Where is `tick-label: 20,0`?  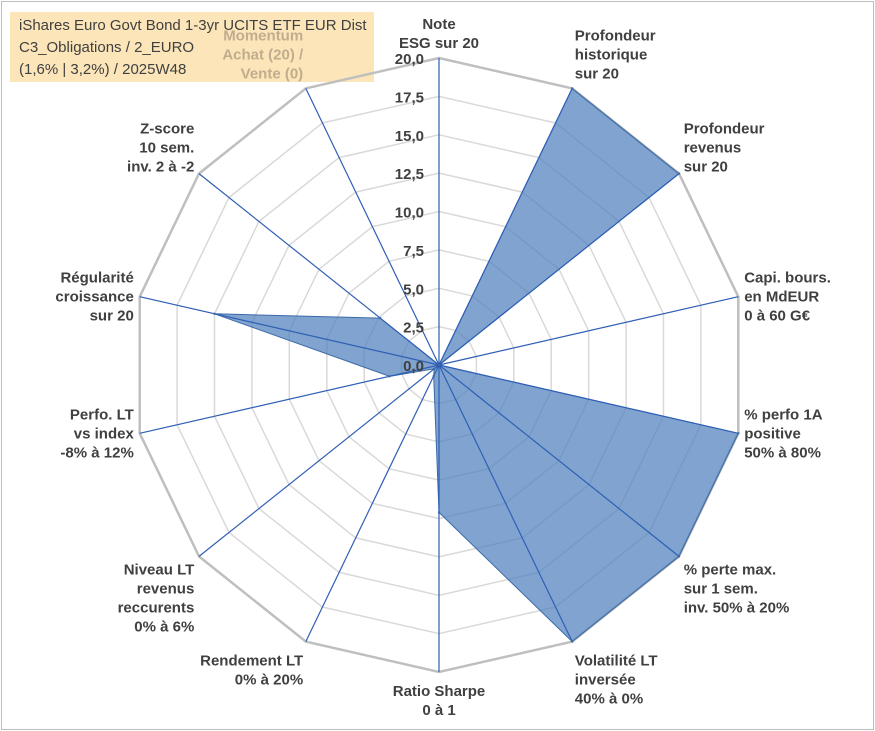 tick-label: 20,0 is located at coordinates (409, 59).